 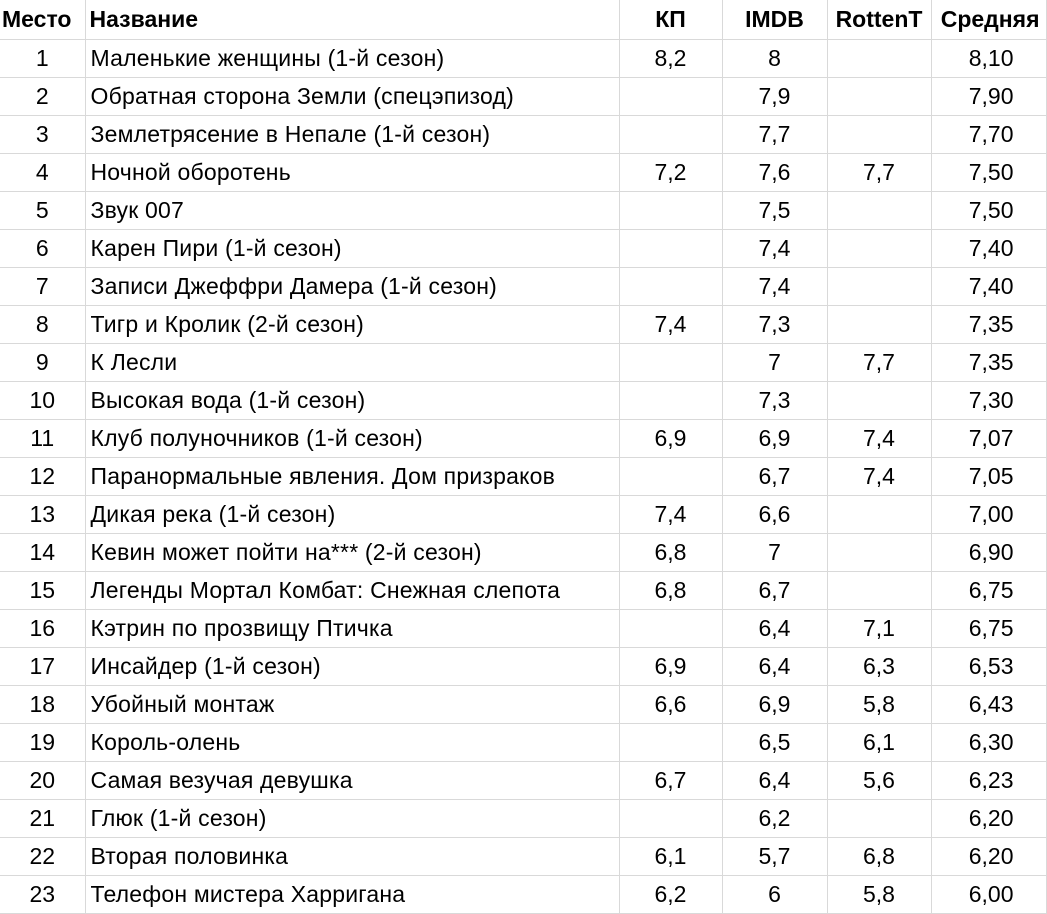 I want to click on cell-imdb: 7,7, so click(x=775, y=134).